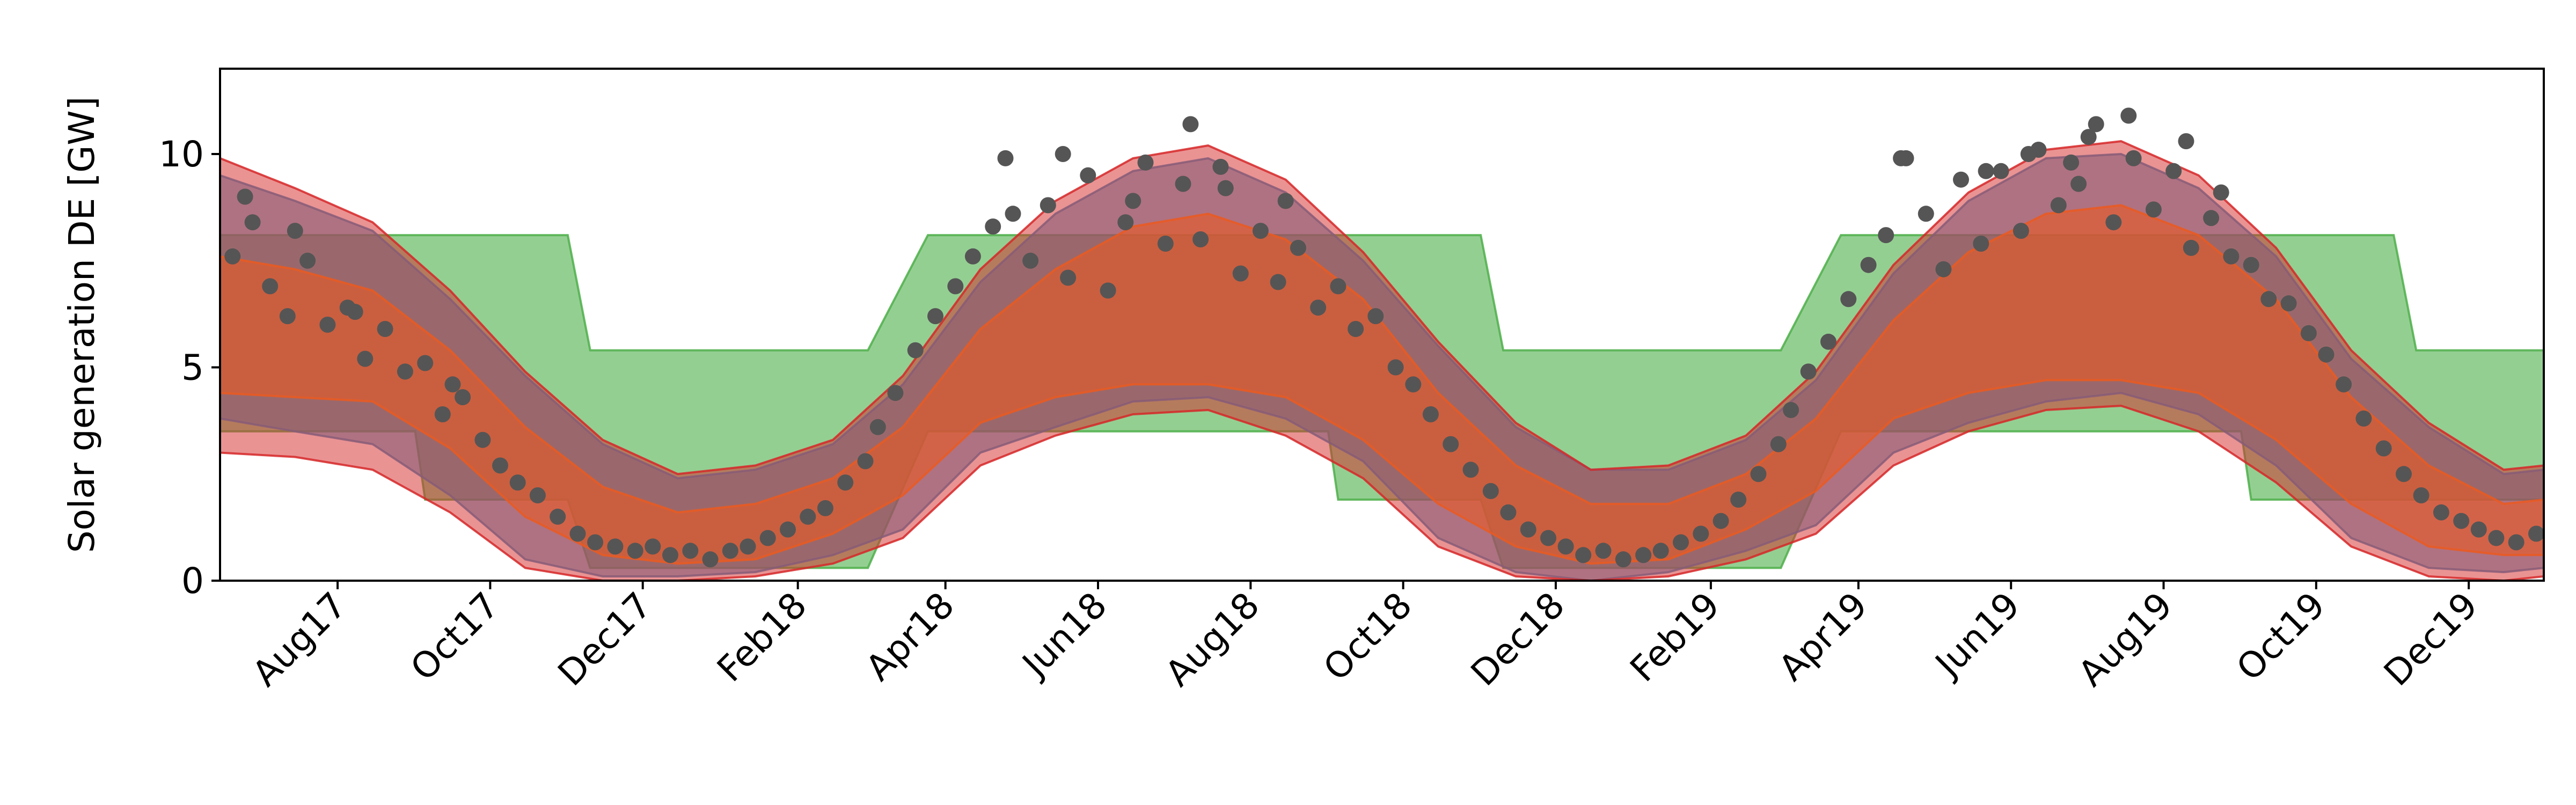 The width and height of the screenshot is (2576, 805). I want to click on y-axis-label: Solar generation DE [GW], so click(82, 325).